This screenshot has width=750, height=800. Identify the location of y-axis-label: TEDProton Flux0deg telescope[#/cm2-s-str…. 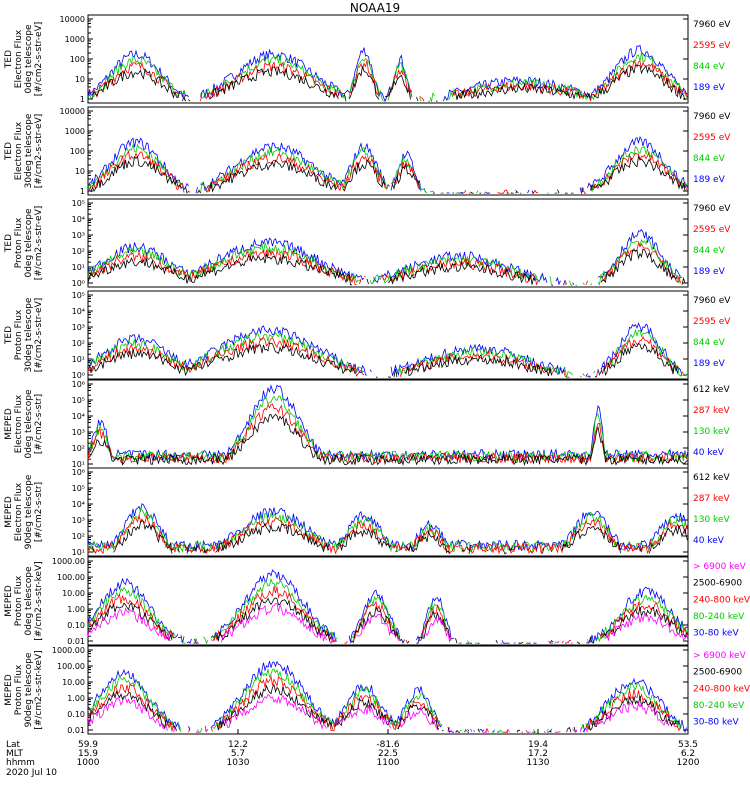
(24, 243).